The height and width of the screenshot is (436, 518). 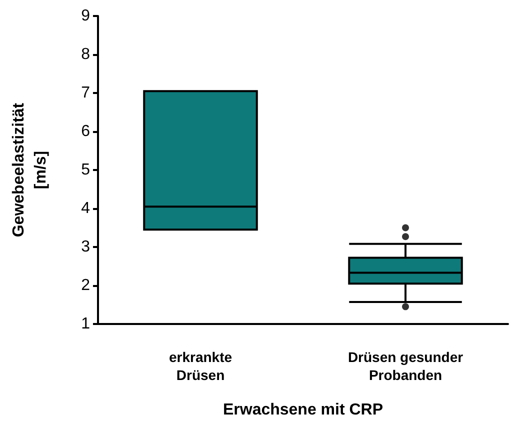 What do you see at coordinates (85, 131) in the screenshot?
I see `y-tick-label: 6` at bounding box center [85, 131].